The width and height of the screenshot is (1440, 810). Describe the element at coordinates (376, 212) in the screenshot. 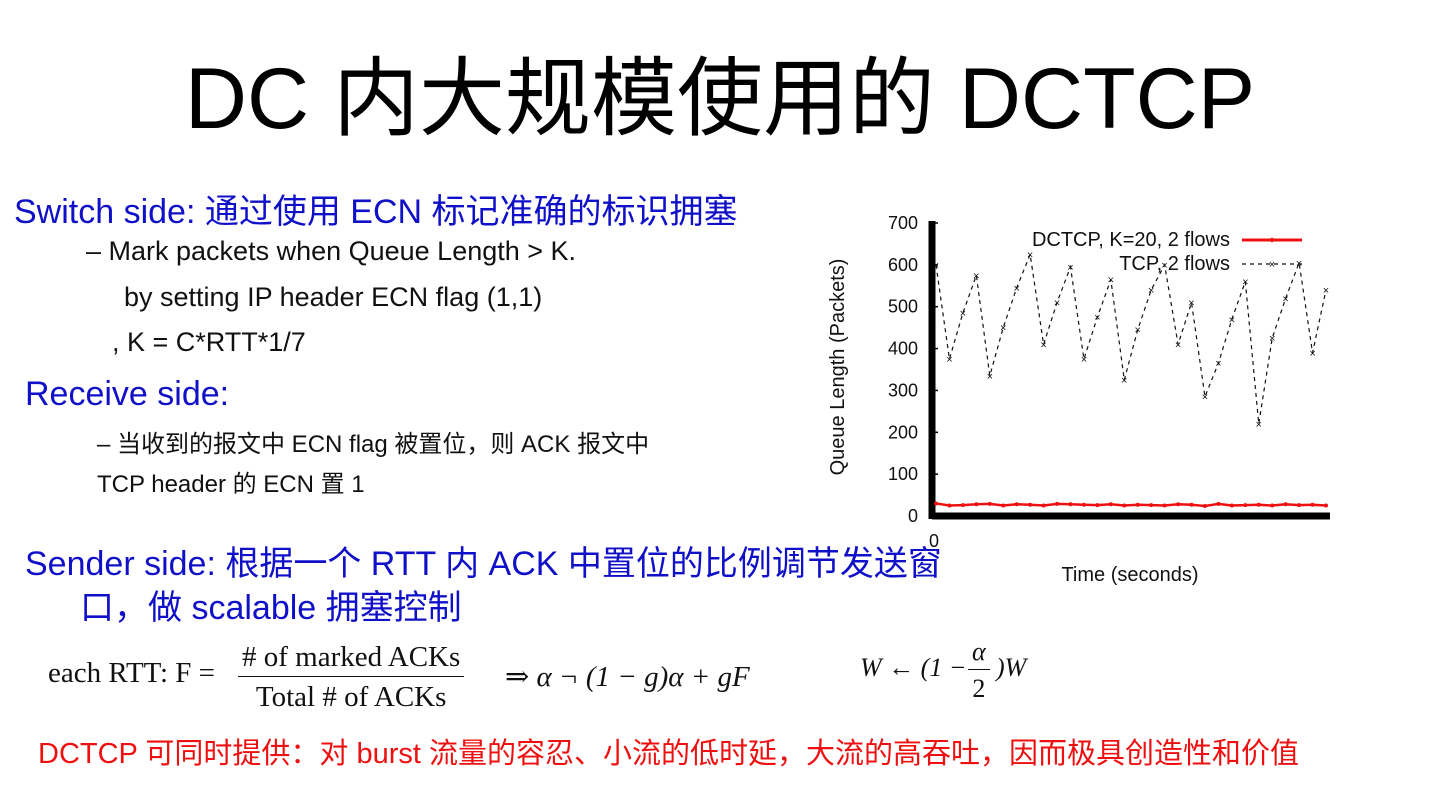

I see `switch-side-heading: Switch side: 通过使用 ECN 标记准确的标识拥塞` at that location.